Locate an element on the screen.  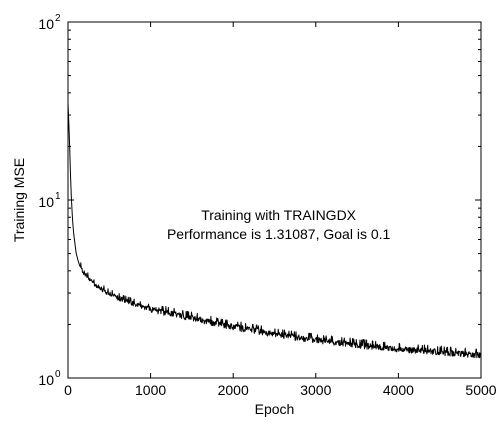
x-tick-label: 4000 is located at coordinates (398, 390).